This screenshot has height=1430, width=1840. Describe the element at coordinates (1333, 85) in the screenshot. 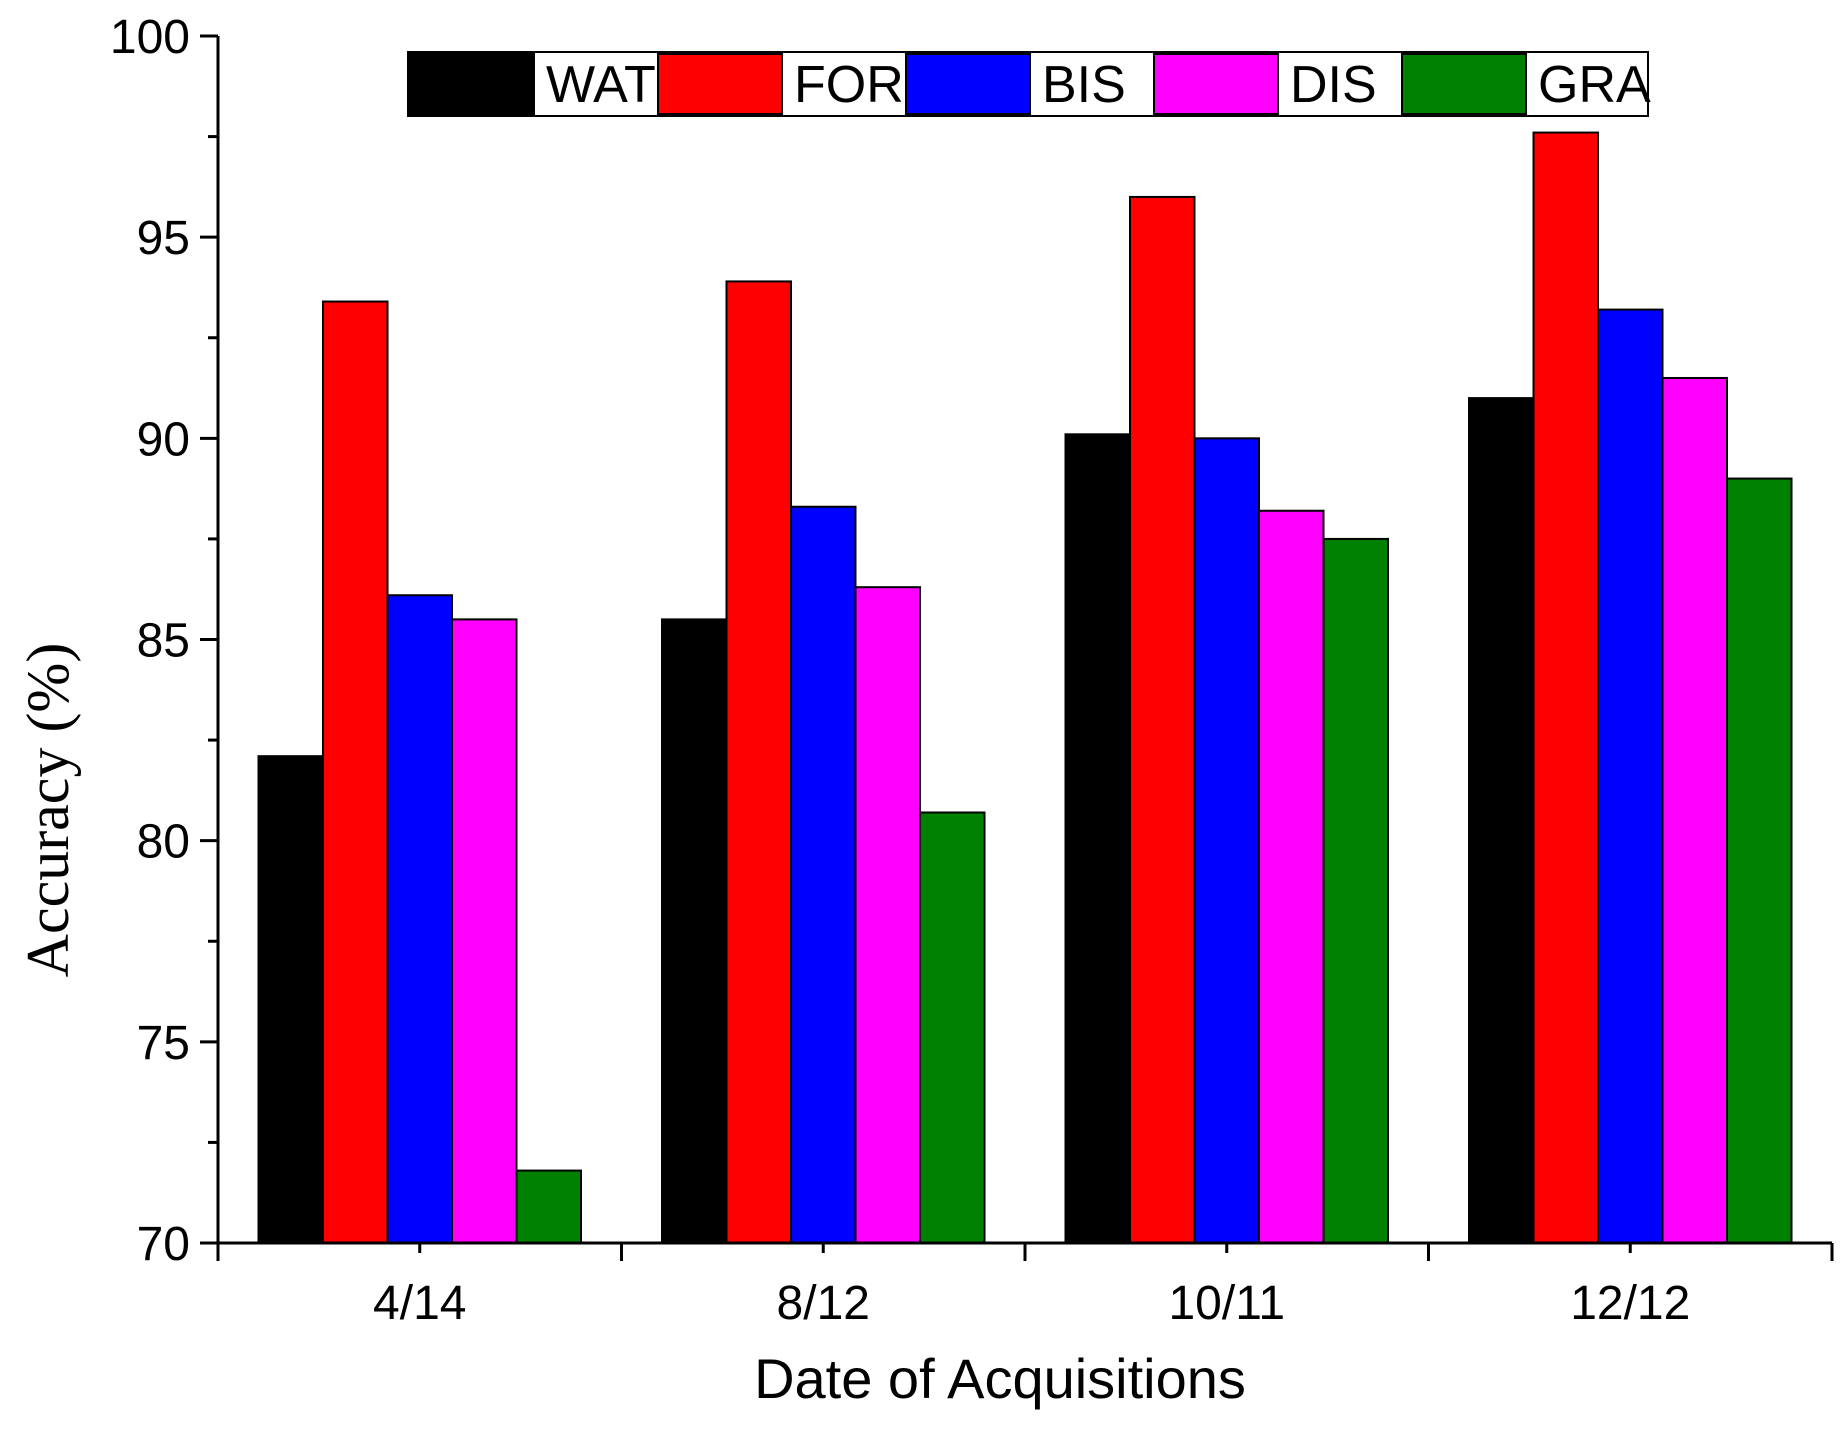

I see `legend-label-dis: DIS` at that location.